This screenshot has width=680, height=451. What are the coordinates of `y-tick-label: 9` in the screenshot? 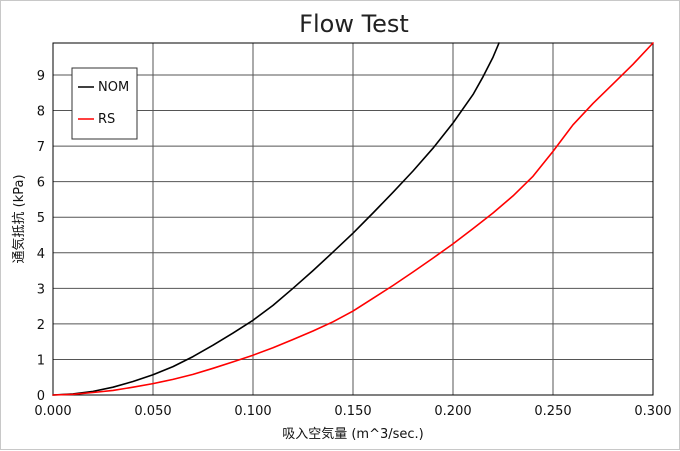 It's located at (41, 76).